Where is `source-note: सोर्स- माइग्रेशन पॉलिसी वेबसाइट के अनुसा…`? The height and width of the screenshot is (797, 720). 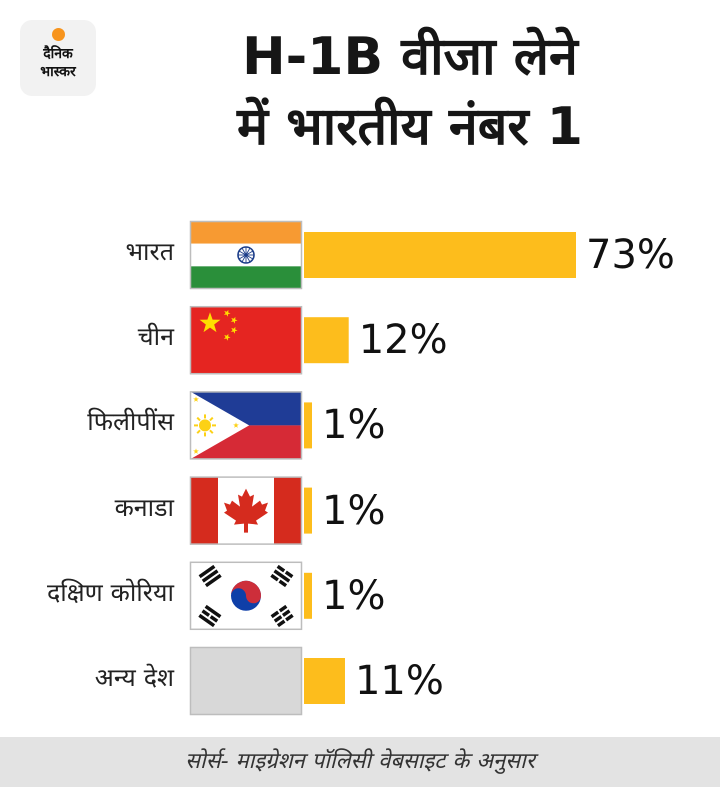
source-note: सोर्स- माइग्रेशन पॉलिसी वेबसाइट के अनुसा… is located at coordinates (360, 761).